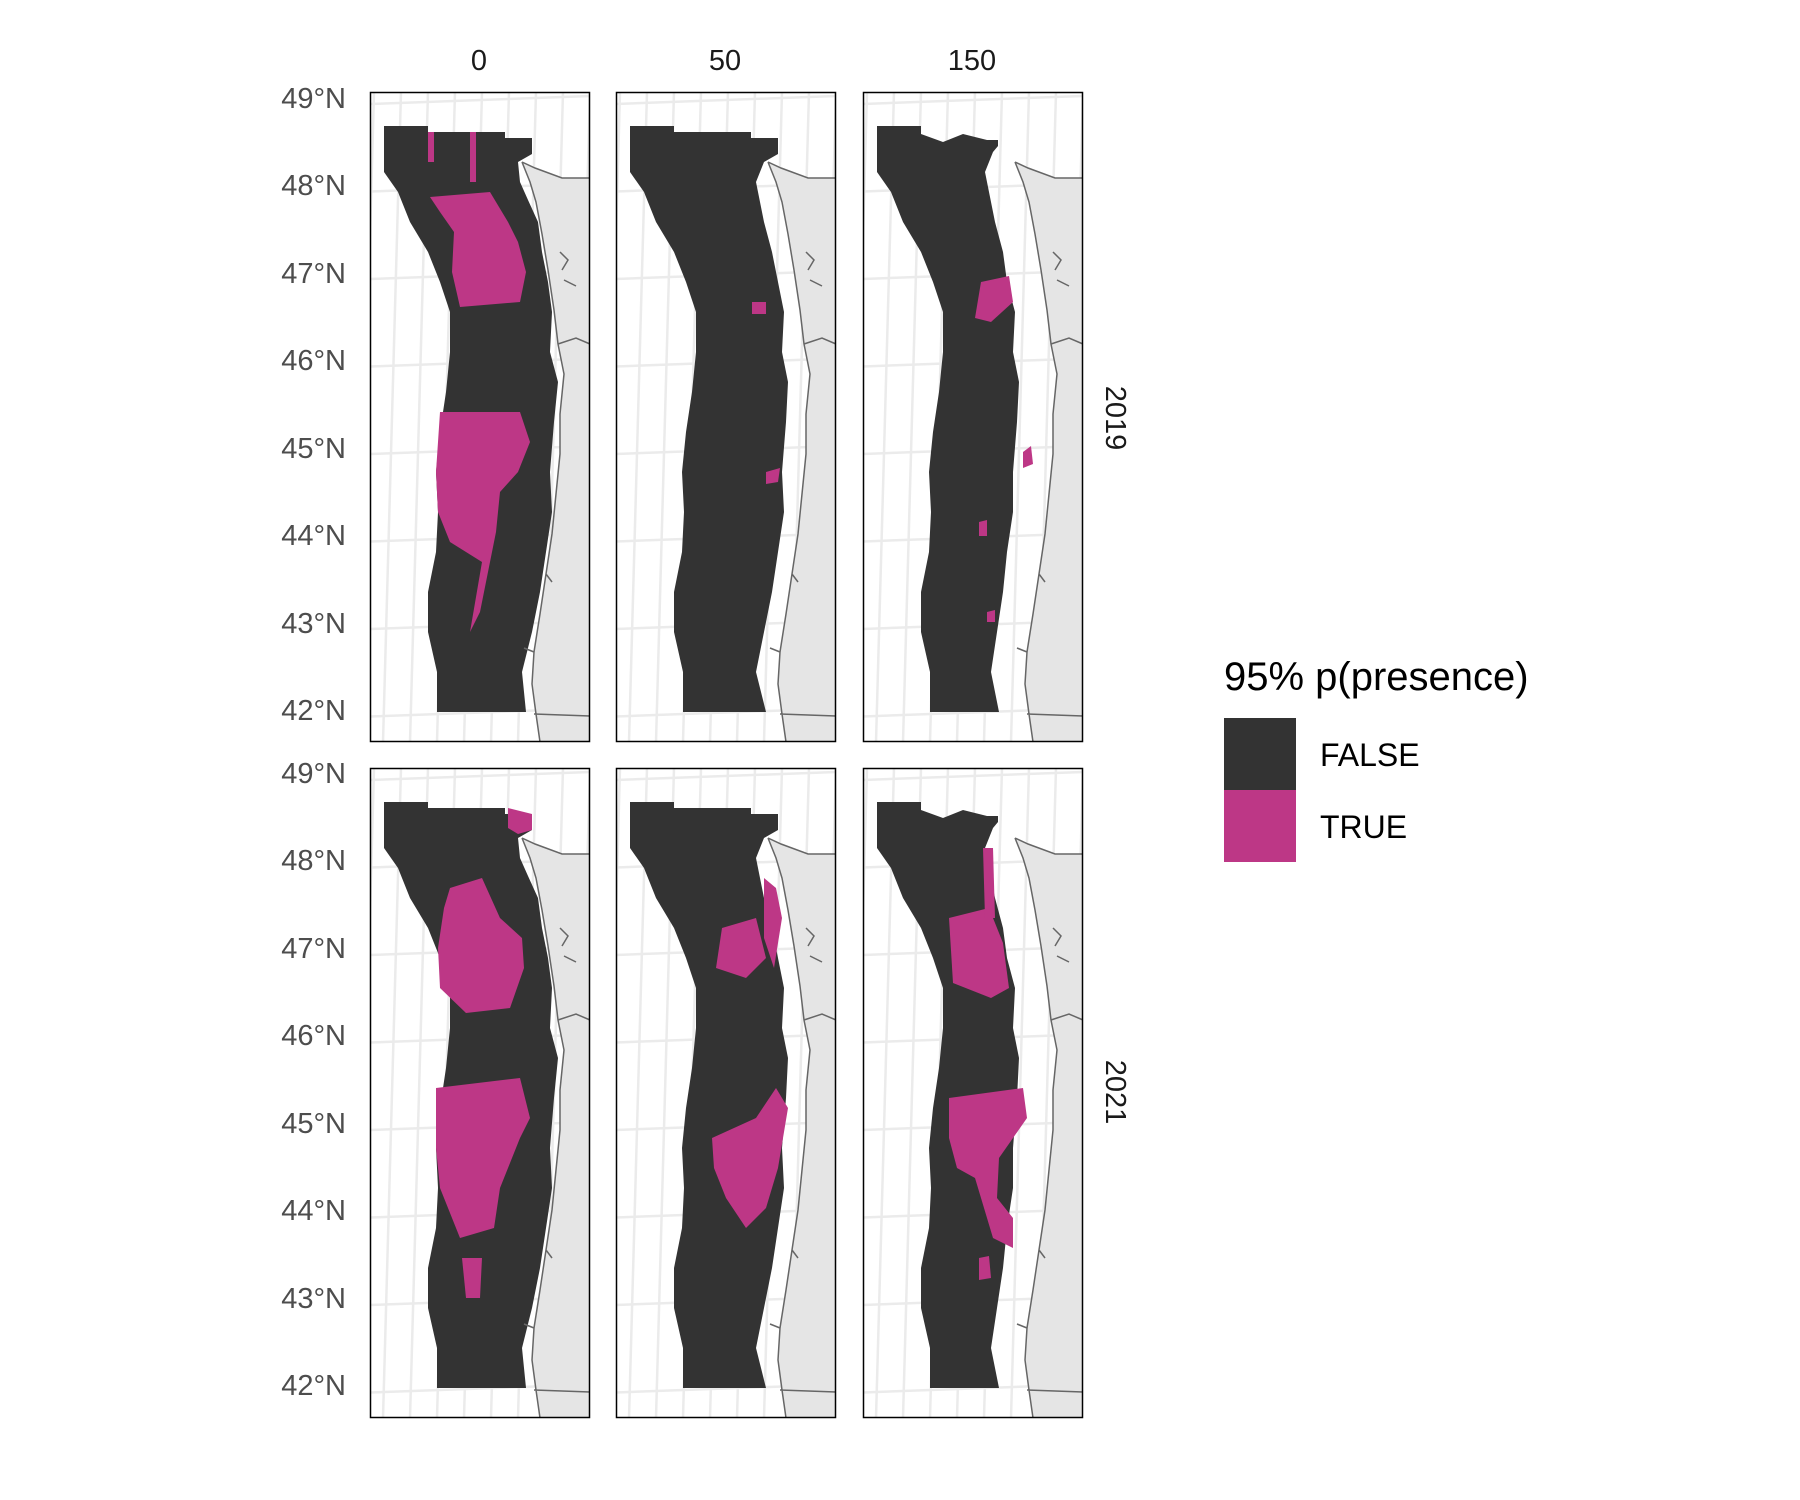 This screenshot has height=1500, width=1800. What do you see at coordinates (1376, 677) in the screenshot?
I see `legend-title: 95% p(presence)` at bounding box center [1376, 677].